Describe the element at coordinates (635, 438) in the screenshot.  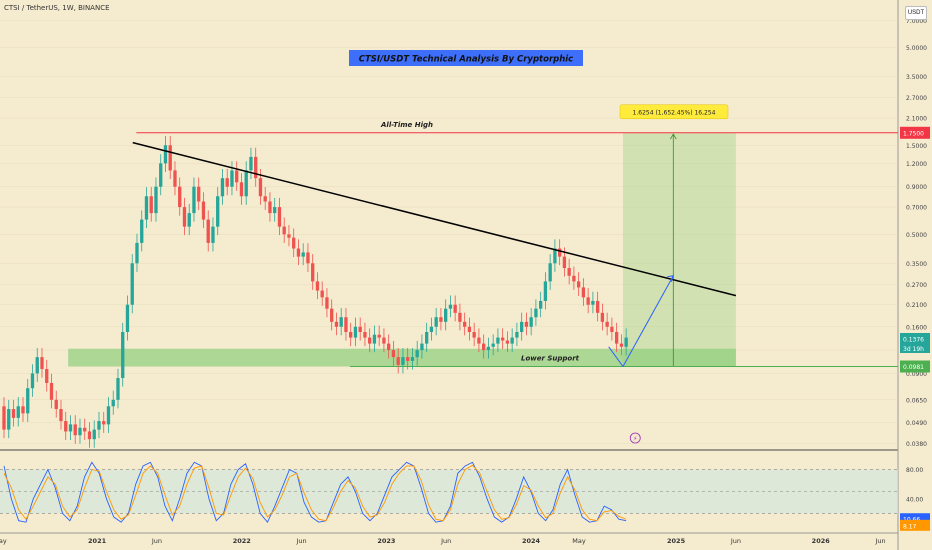
I see `lightning-icon` at that location.